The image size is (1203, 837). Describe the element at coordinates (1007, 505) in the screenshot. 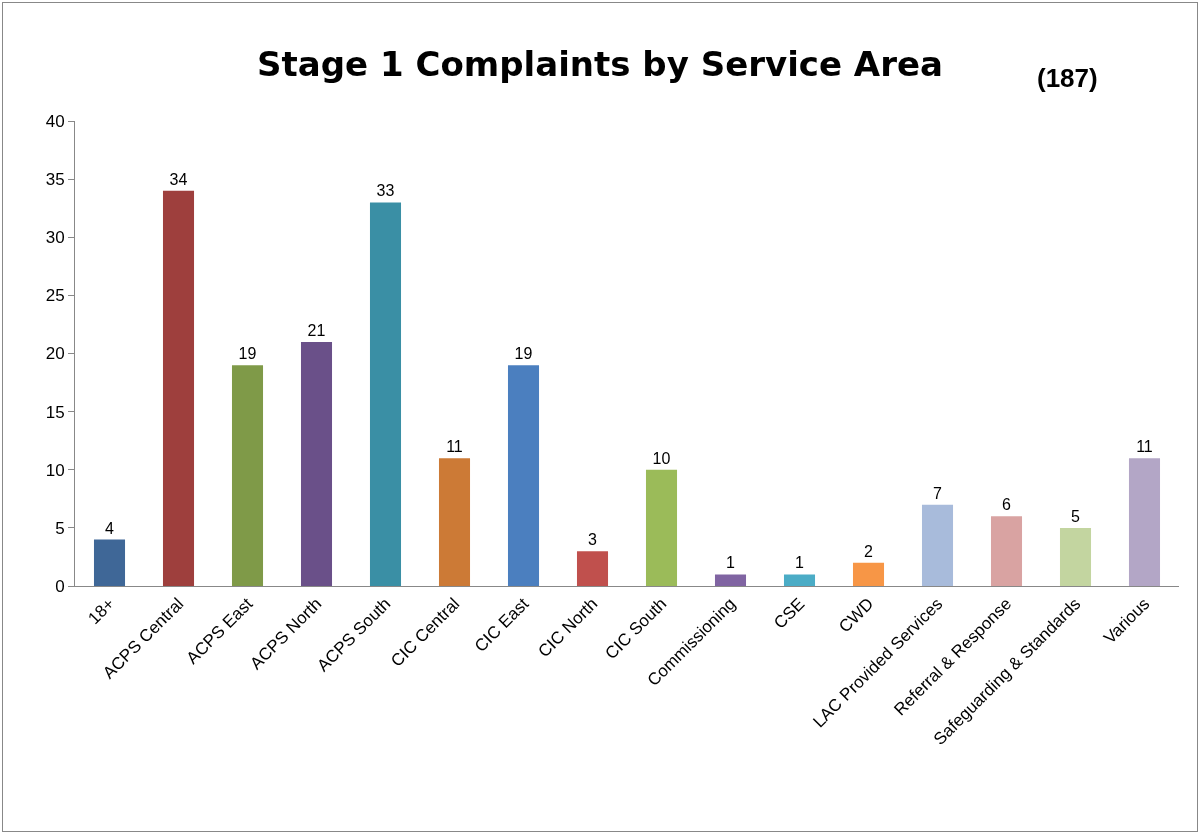

I see `data-label: 6` at that location.